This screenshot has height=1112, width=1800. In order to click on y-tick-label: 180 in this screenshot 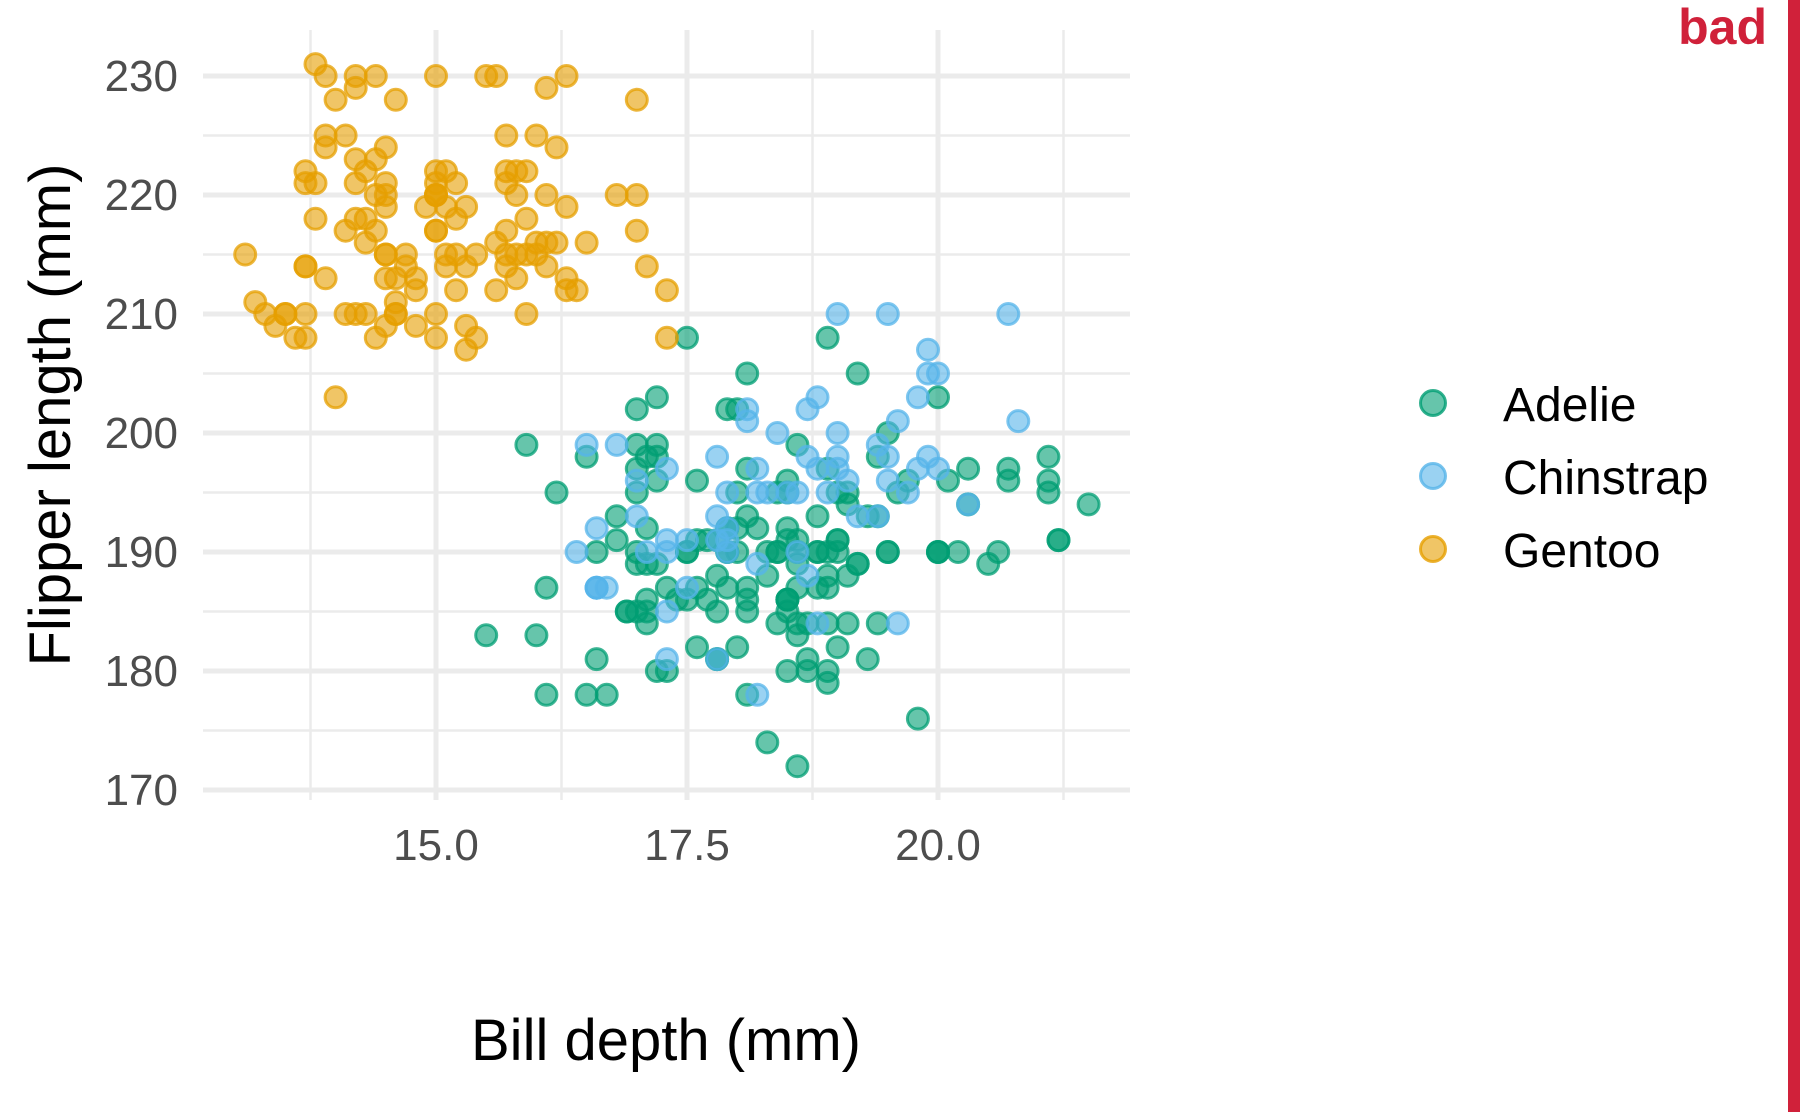, I will do `click(141, 671)`.